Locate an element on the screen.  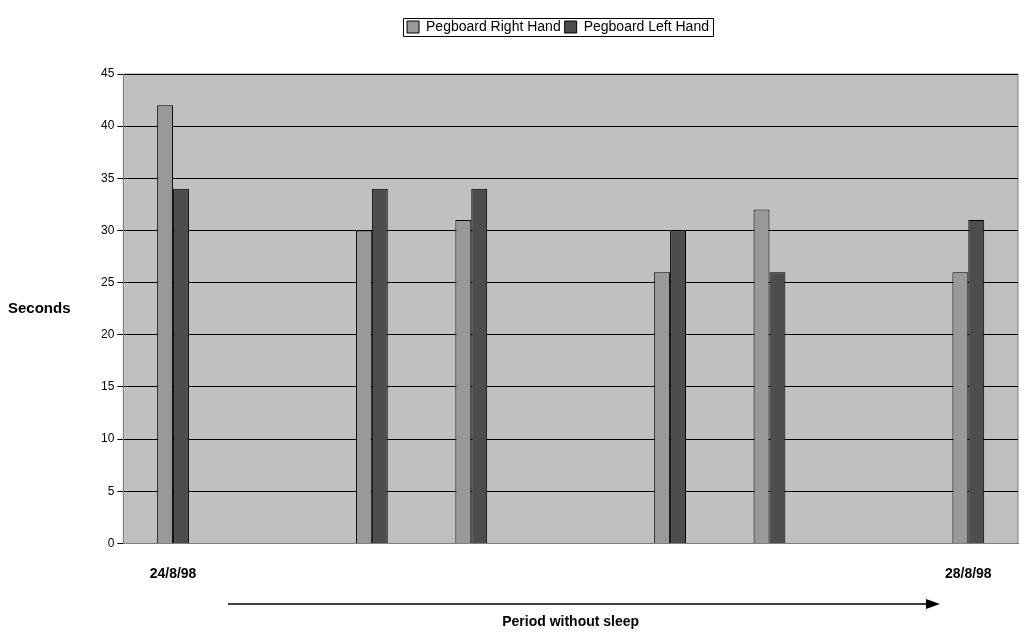
y-tick-label: 0 is located at coordinates (111, 542).